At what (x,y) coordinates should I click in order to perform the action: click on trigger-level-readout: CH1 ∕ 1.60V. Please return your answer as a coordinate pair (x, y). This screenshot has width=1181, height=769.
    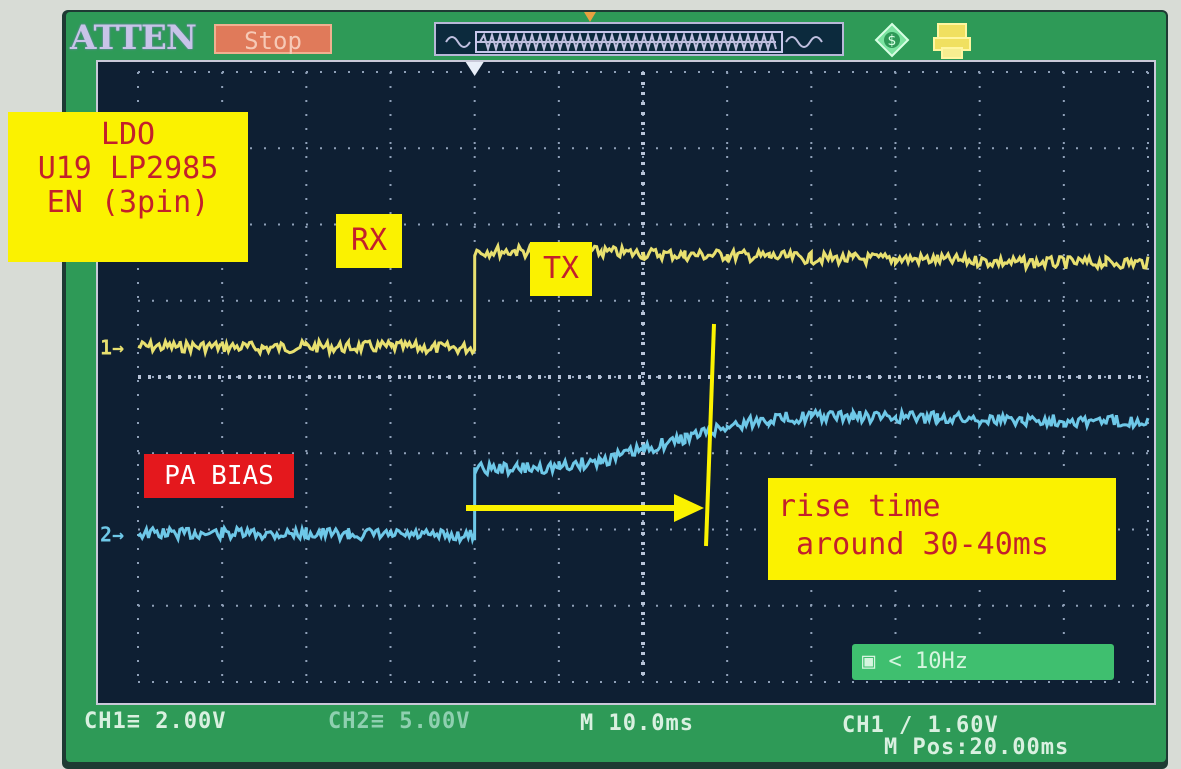
    Looking at the image, I should click on (920, 725).